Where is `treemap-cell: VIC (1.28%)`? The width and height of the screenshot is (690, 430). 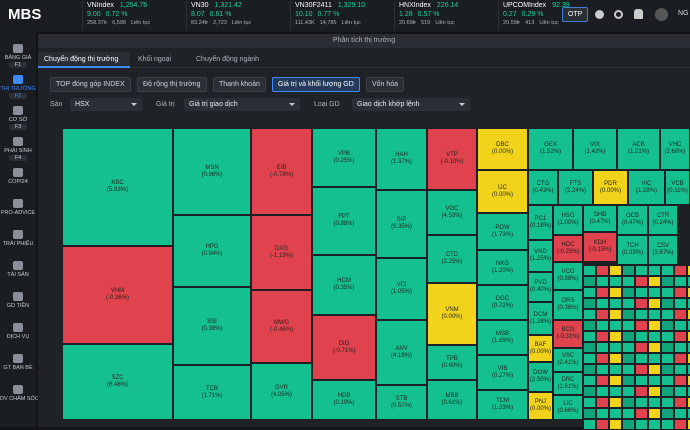 treemap-cell: VIC (1.28%) is located at coordinates (646, 187).